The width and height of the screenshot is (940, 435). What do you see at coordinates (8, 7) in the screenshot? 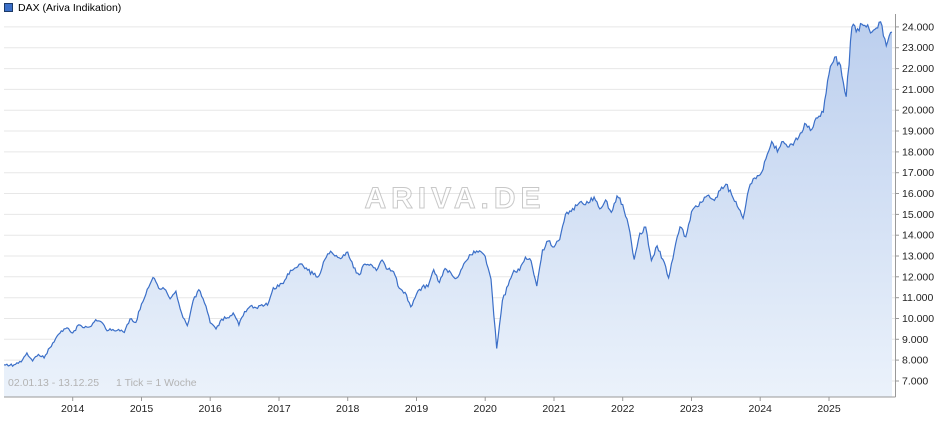
I see `legend-color-swatch-icon` at bounding box center [8, 7].